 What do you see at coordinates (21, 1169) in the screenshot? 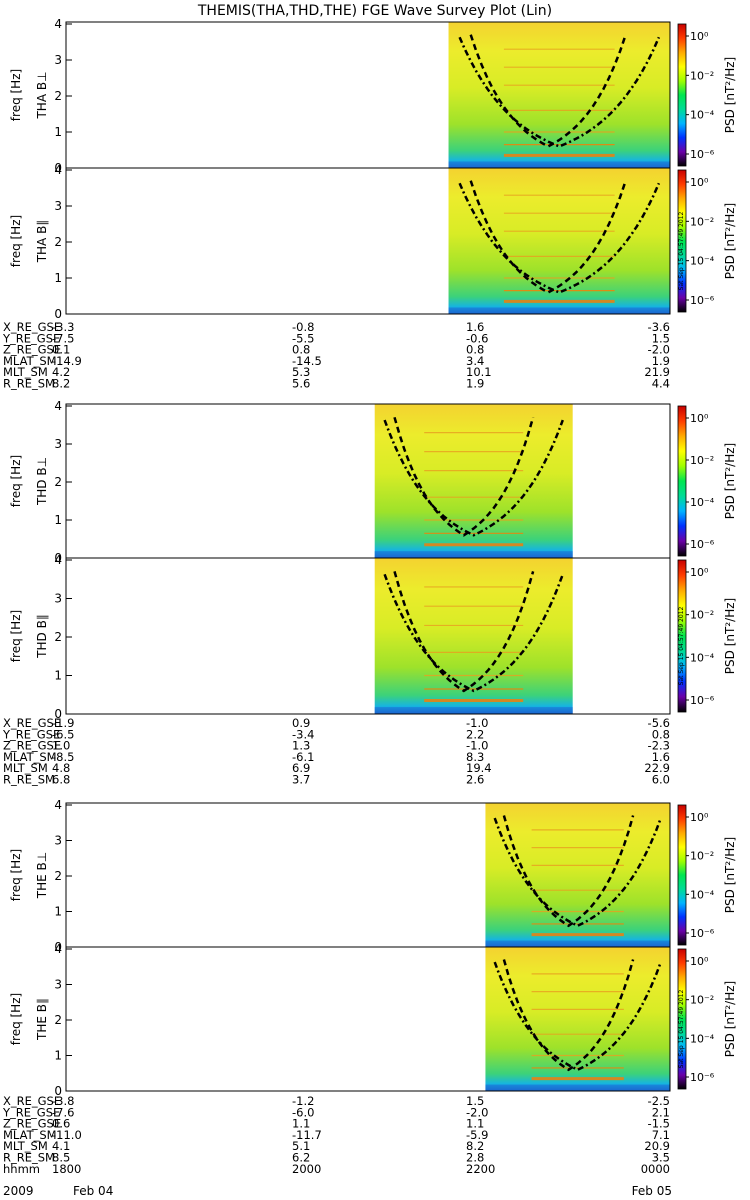
I see `ephemeris-row-name: hhmm` at bounding box center [21, 1169].